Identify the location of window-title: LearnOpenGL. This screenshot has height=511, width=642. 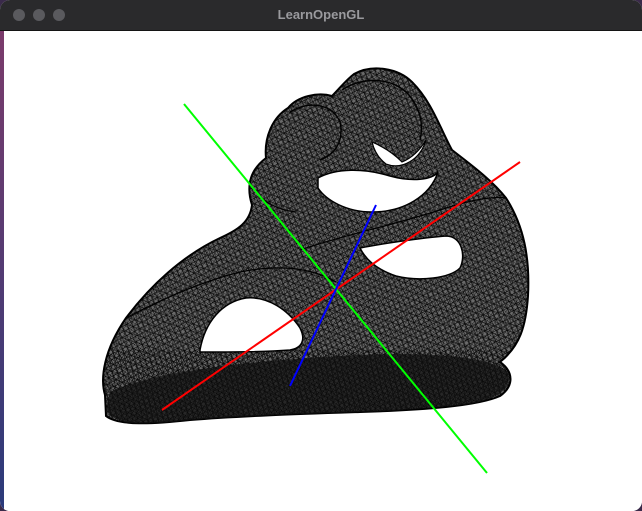
(321, 14).